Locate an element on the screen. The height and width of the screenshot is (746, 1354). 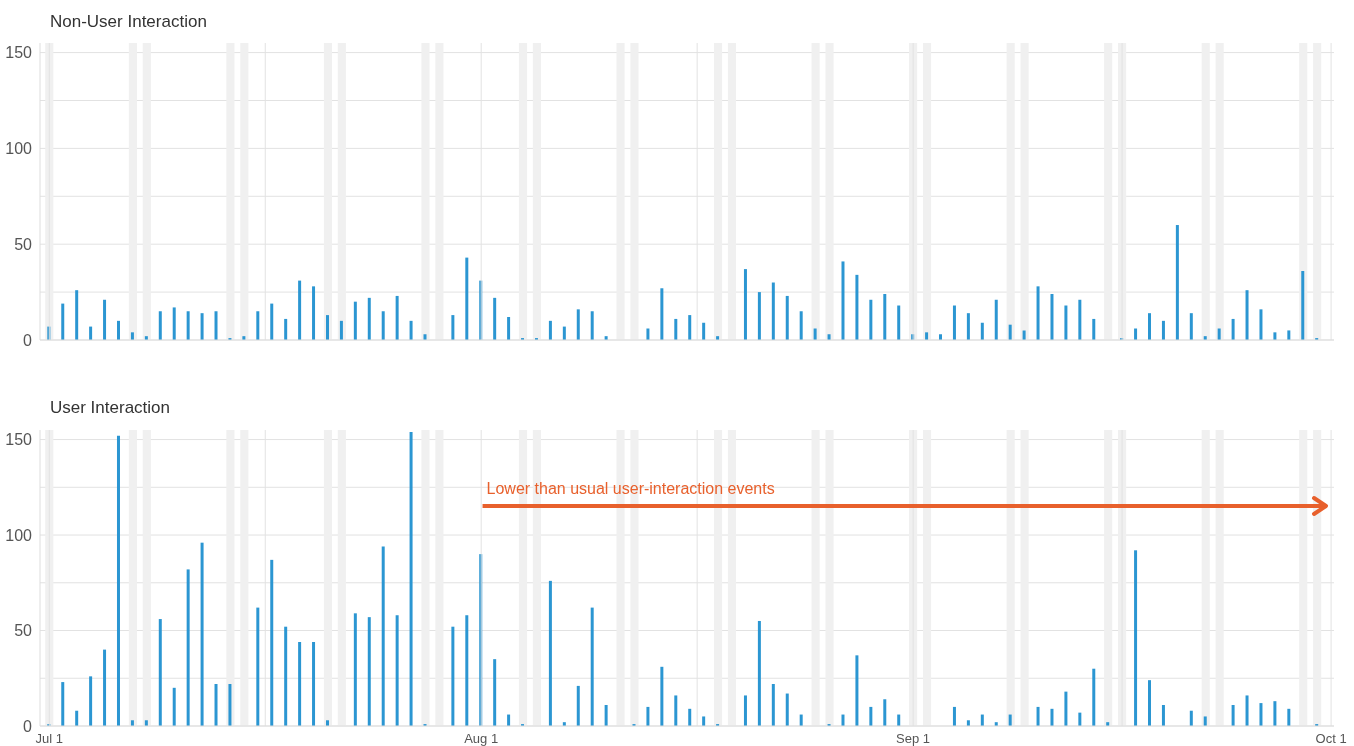
annotation: Lower than usual user-interaction events is located at coordinates (630, 488).